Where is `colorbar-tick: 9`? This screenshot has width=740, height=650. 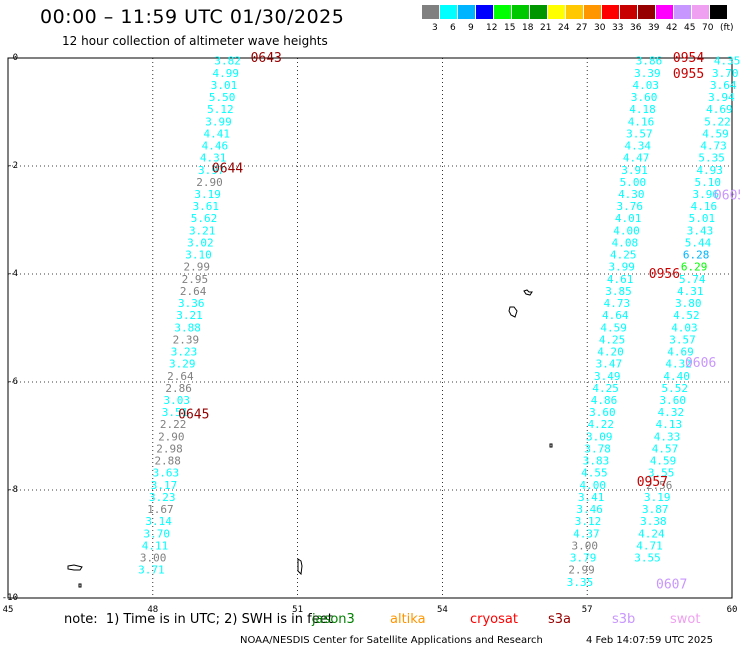
colorbar-tick: 9 is located at coordinates (471, 28).